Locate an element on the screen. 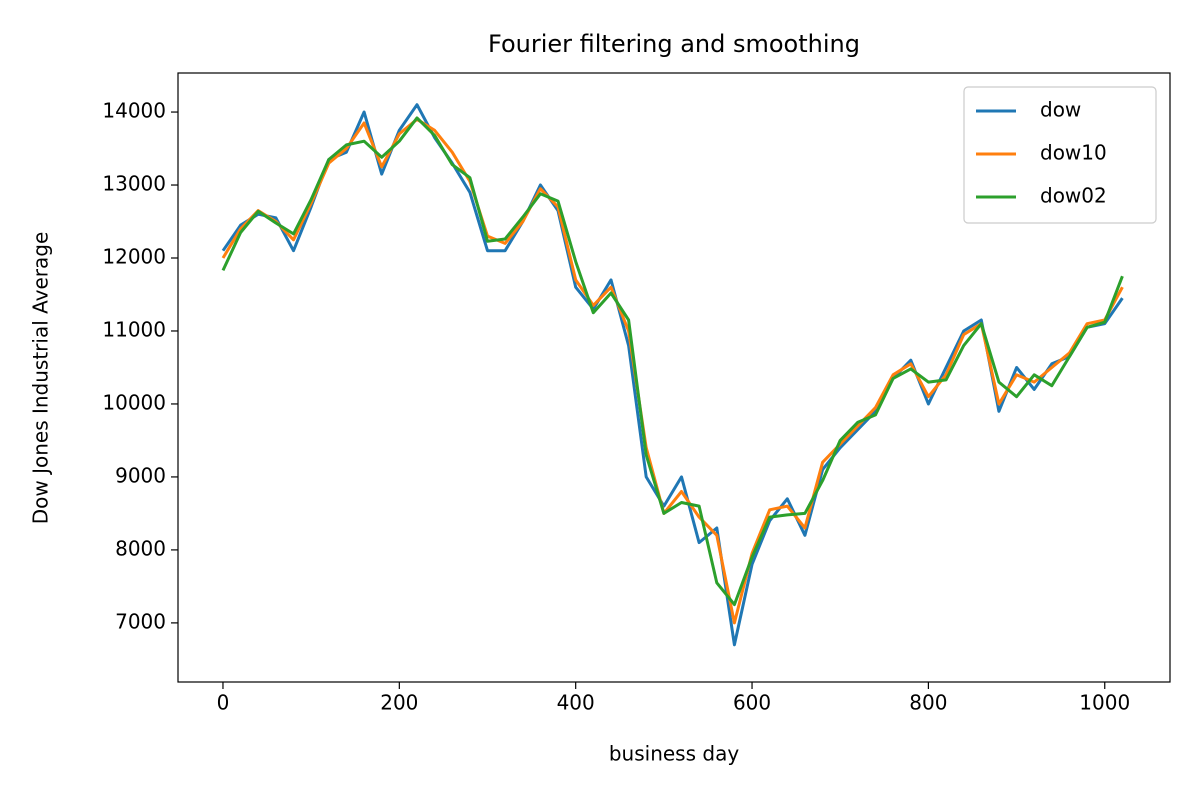 The height and width of the screenshot is (804, 1200). x-tick-label: 800 is located at coordinates (928, 703).